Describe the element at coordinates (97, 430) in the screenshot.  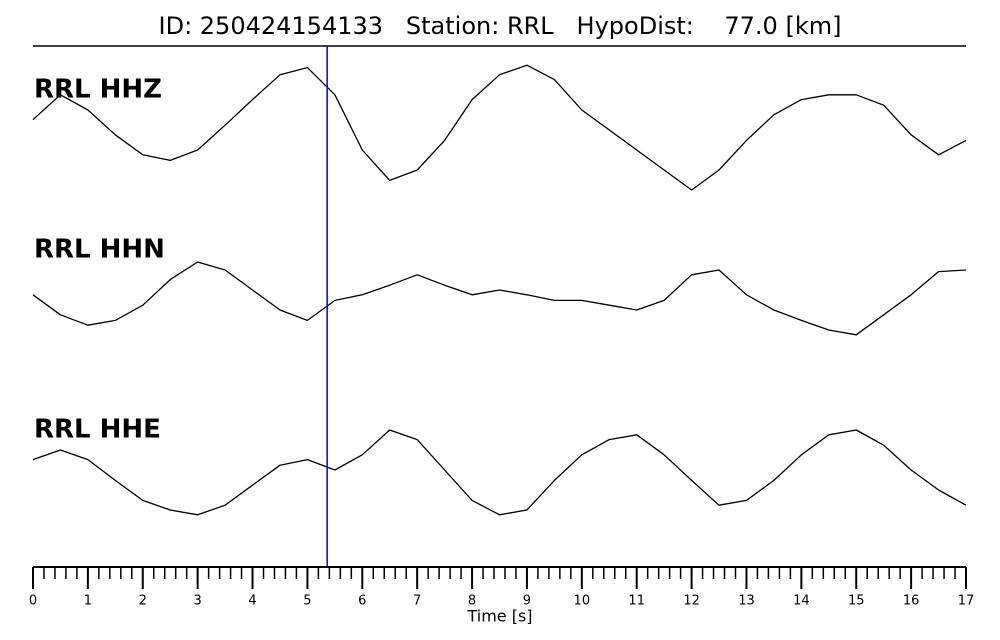
I see `legend-label: RRL HHE` at that location.